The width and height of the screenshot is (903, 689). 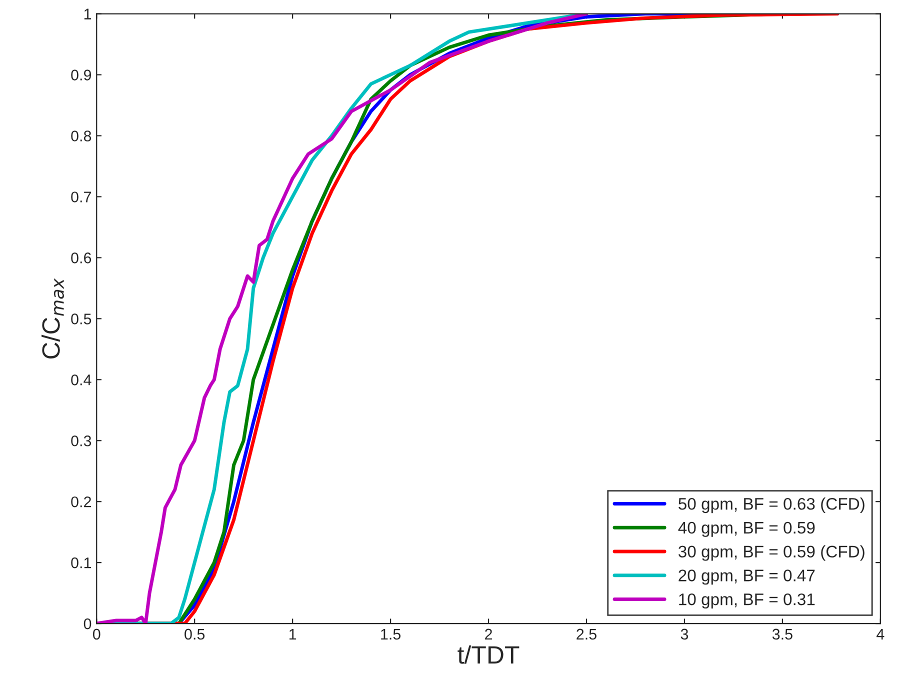 What do you see at coordinates (488, 634) in the screenshot?
I see `x-tick-label: 2` at bounding box center [488, 634].